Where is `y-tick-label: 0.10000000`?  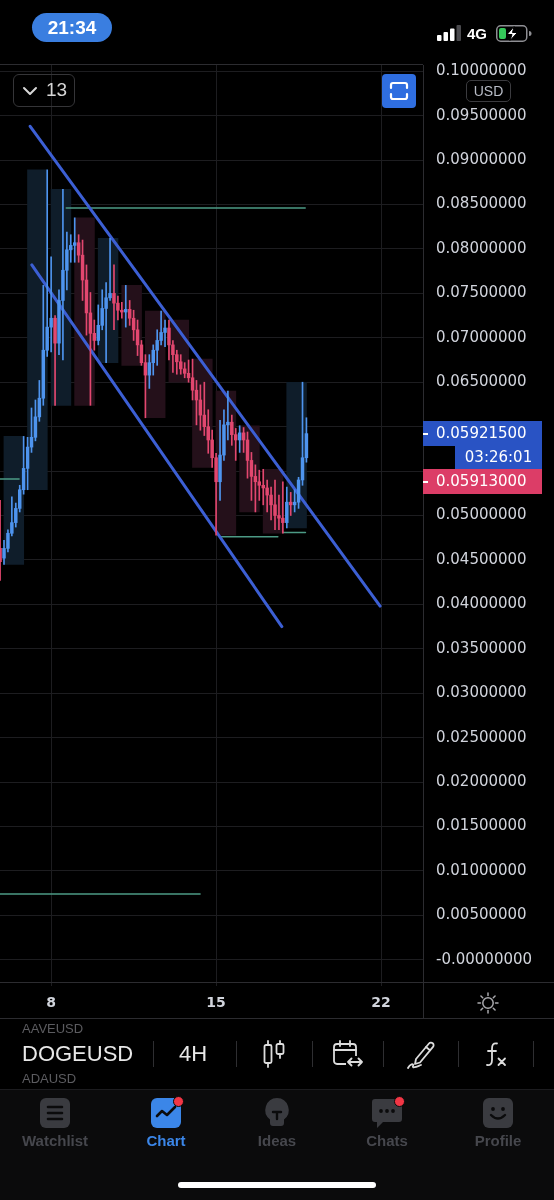 y-tick-label: 0.10000000 is located at coordinates (481, 70).